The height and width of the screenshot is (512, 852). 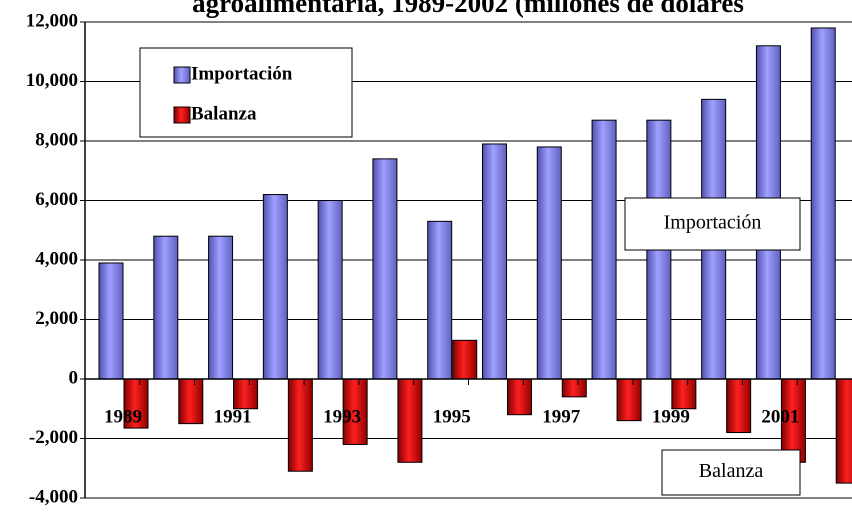 What do you see at coordinates (233, 416) in the screenshot?
I see `x-tick-label: 1991` at bounding box center [233, 416].